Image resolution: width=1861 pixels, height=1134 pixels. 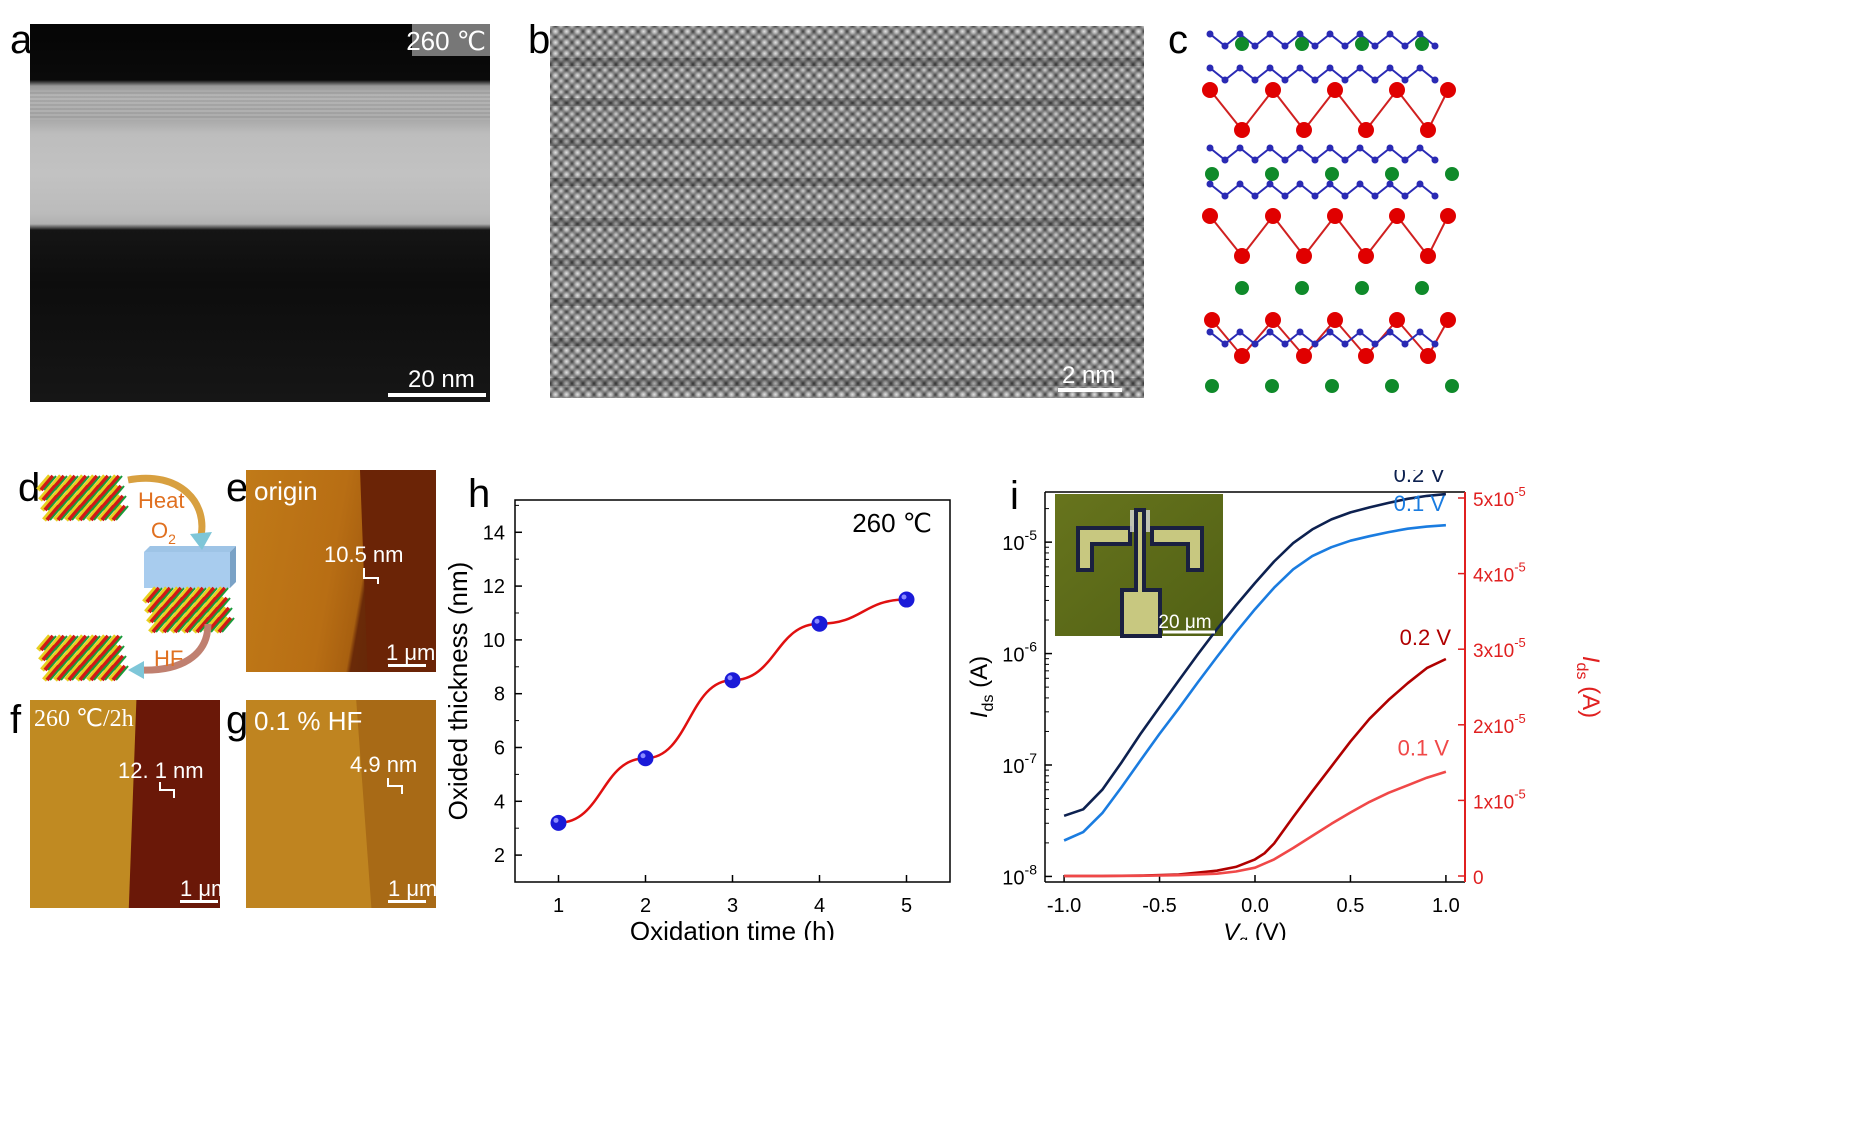 What do you see at coordinates (371, 576) in the screenshot?
I see `step-marker` at bounding box center [371, 576].